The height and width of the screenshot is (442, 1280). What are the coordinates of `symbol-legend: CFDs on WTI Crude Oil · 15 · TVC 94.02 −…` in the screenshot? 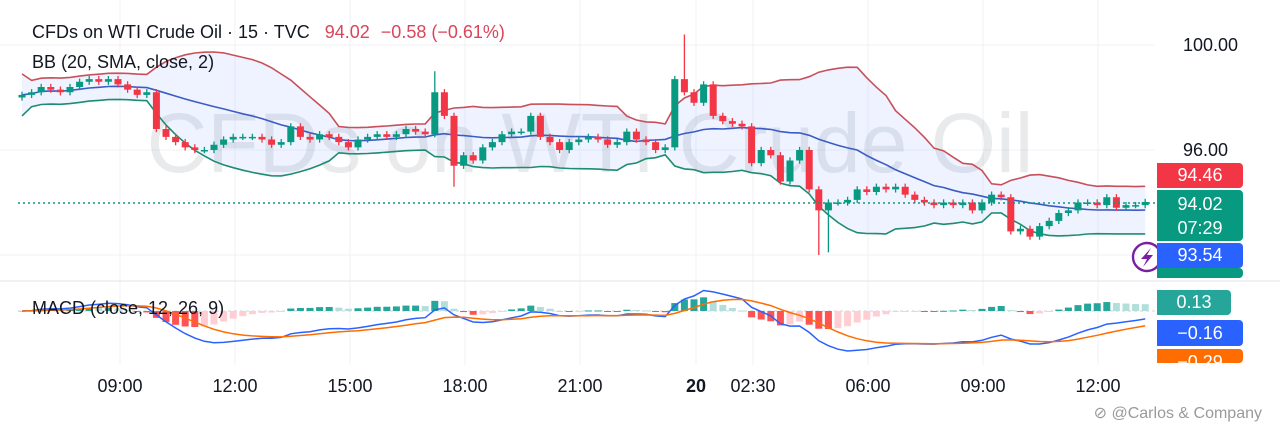 It's located at (268, 32).